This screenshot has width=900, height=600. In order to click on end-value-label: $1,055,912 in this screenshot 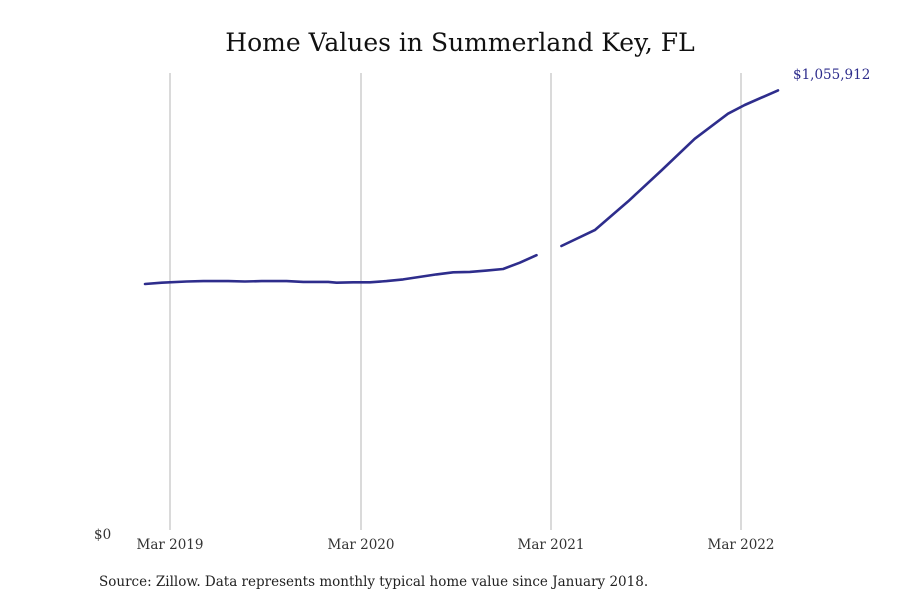, I will do `click(831, 75)`.